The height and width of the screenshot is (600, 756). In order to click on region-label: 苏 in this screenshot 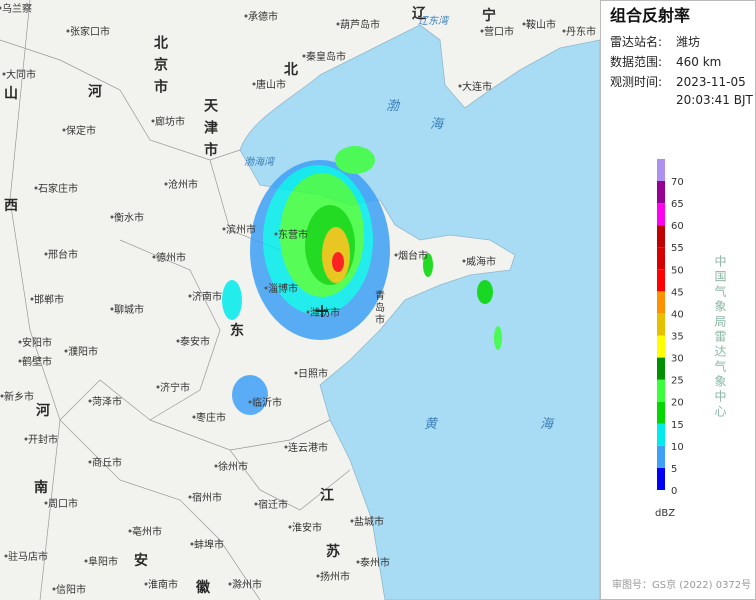, I will do `click(333, 551)`.